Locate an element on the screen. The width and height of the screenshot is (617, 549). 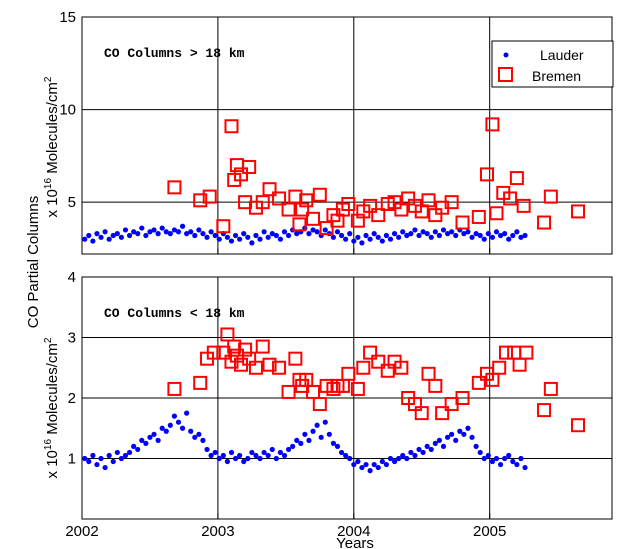
x-axis-title: Years is located at coordinates (355, 542).